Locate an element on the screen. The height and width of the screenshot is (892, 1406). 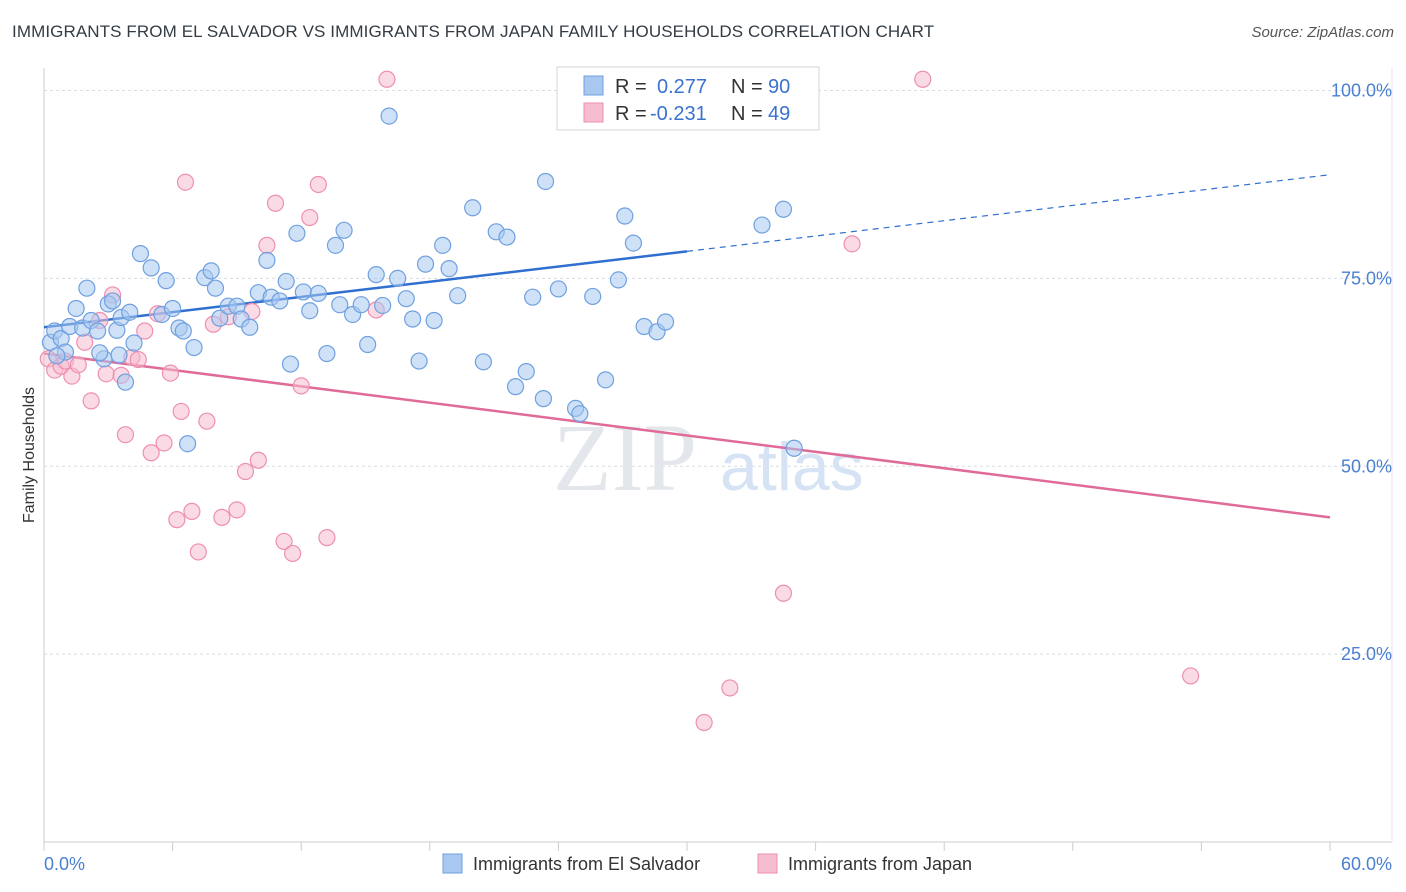
series-legend-swatch-pink is located at coordinates (767, 863).